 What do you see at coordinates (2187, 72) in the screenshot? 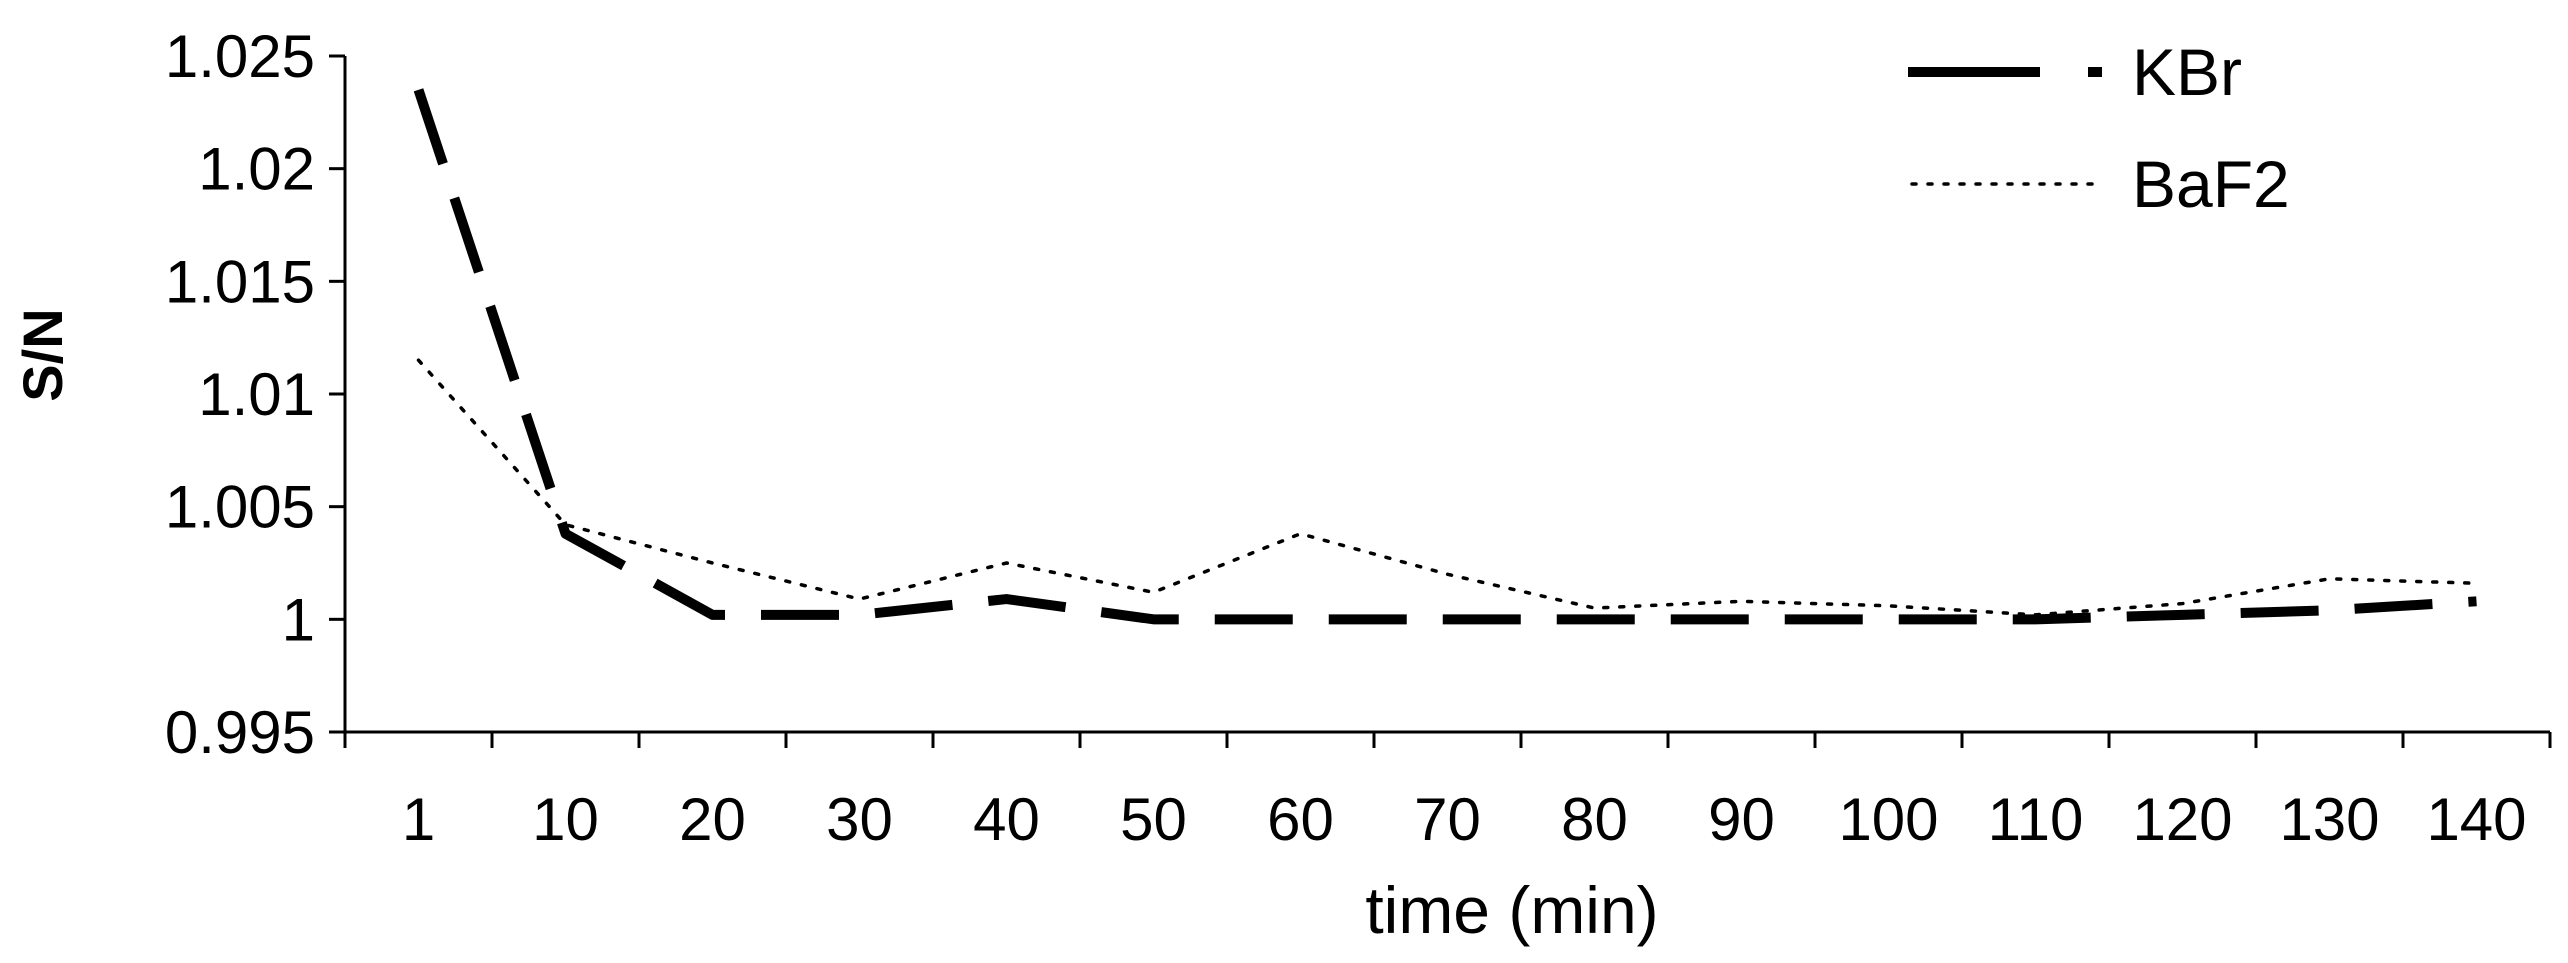
I see `legend-label-kbr: KBr` at bounding box center [2187, 72].